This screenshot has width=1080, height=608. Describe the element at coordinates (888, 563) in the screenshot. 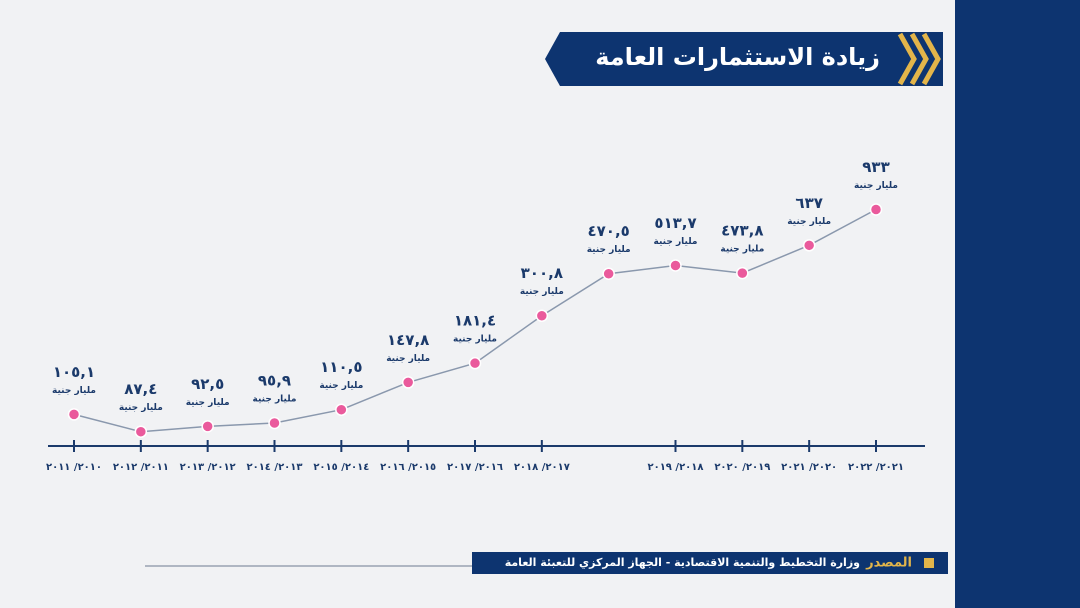

I see `source-label: المصدر` at that location.